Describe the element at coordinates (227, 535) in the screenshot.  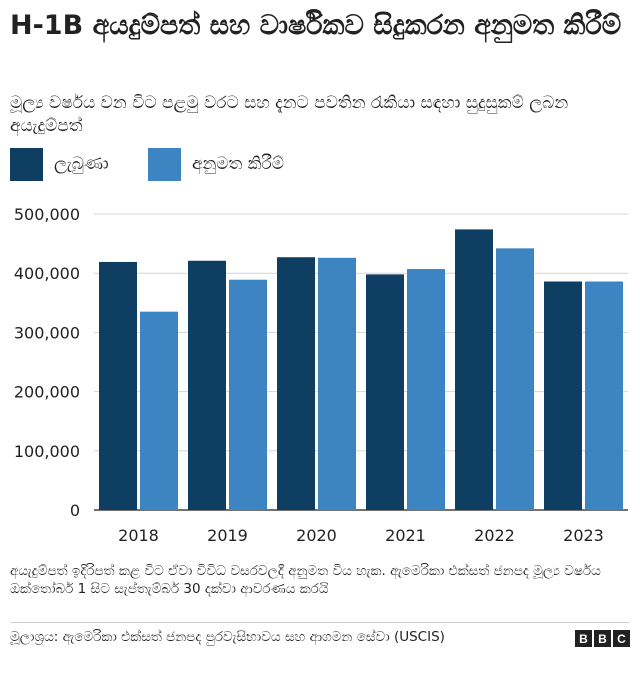
I see `x-tick-label: 2019` at that location.